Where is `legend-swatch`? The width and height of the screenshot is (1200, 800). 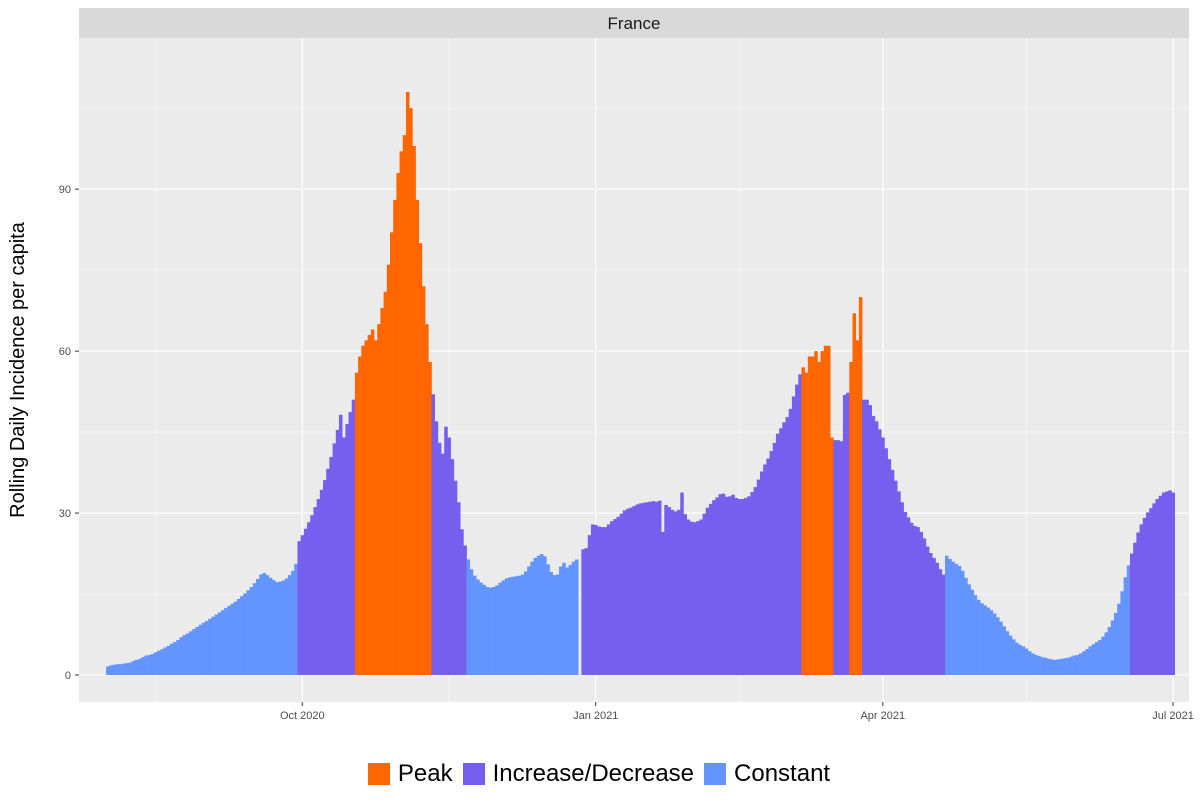 legend-swatch is located at coordinates (715, 774).